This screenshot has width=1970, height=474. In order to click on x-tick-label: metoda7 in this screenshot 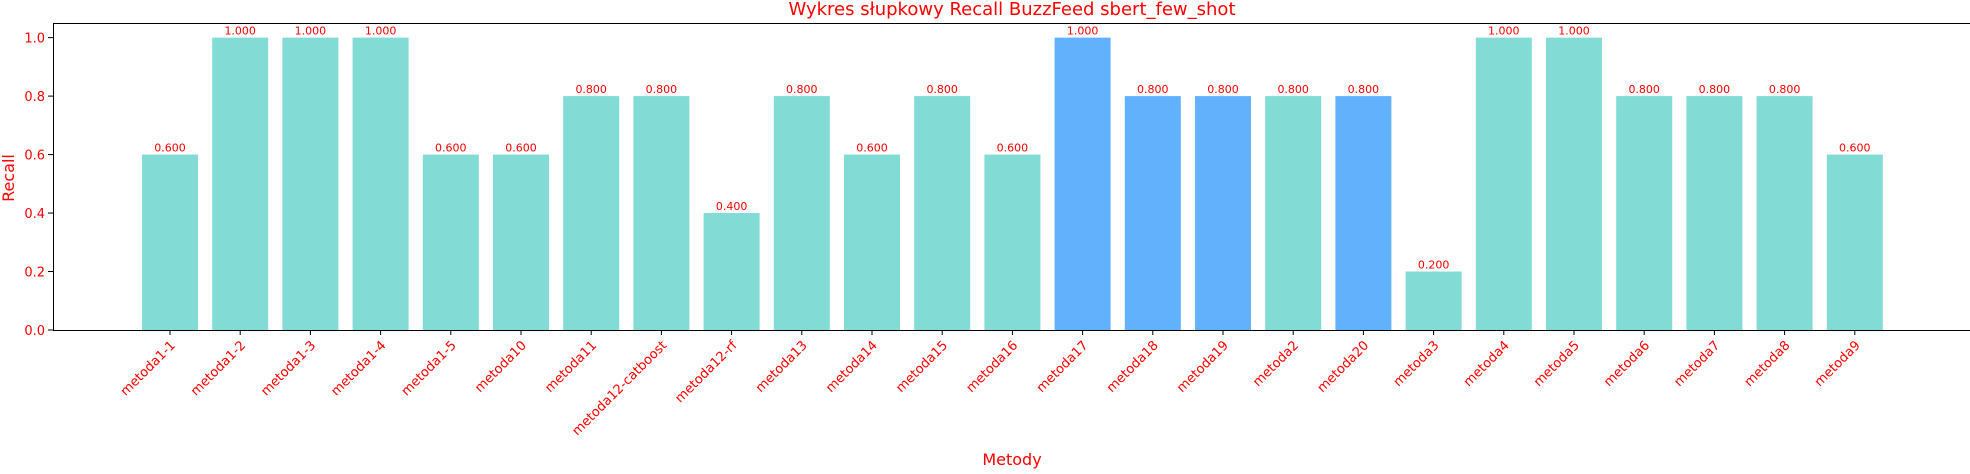, I will do `click(1697, 364)`.